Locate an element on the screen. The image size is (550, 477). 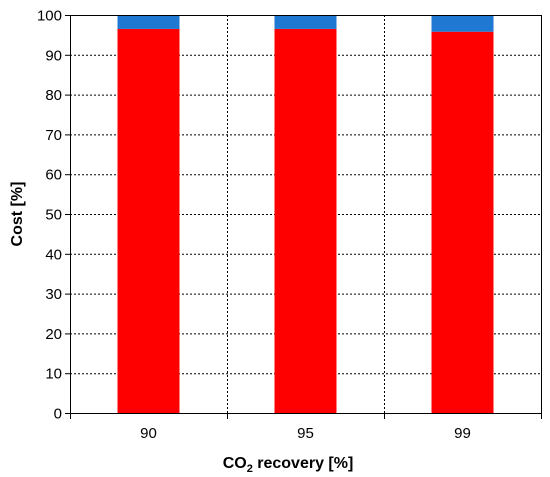
x-axis-title-rest: recovery [%] is located at coordinates (303, 463).